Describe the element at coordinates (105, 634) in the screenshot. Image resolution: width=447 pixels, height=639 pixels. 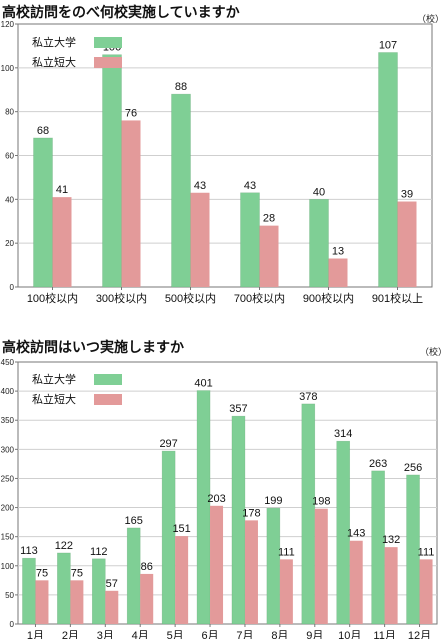
I see `x-tick-label: 3月` at that location.